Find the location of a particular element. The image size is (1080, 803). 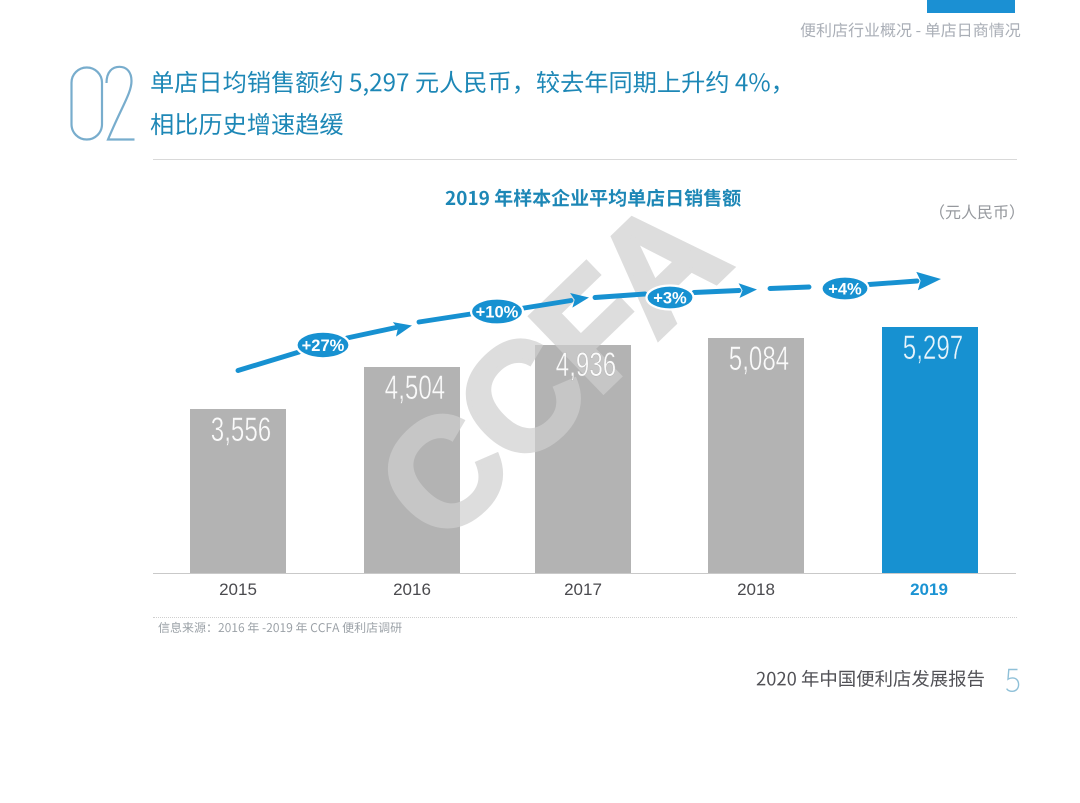

svg-text: +27% is located at coordinates (323, 346).